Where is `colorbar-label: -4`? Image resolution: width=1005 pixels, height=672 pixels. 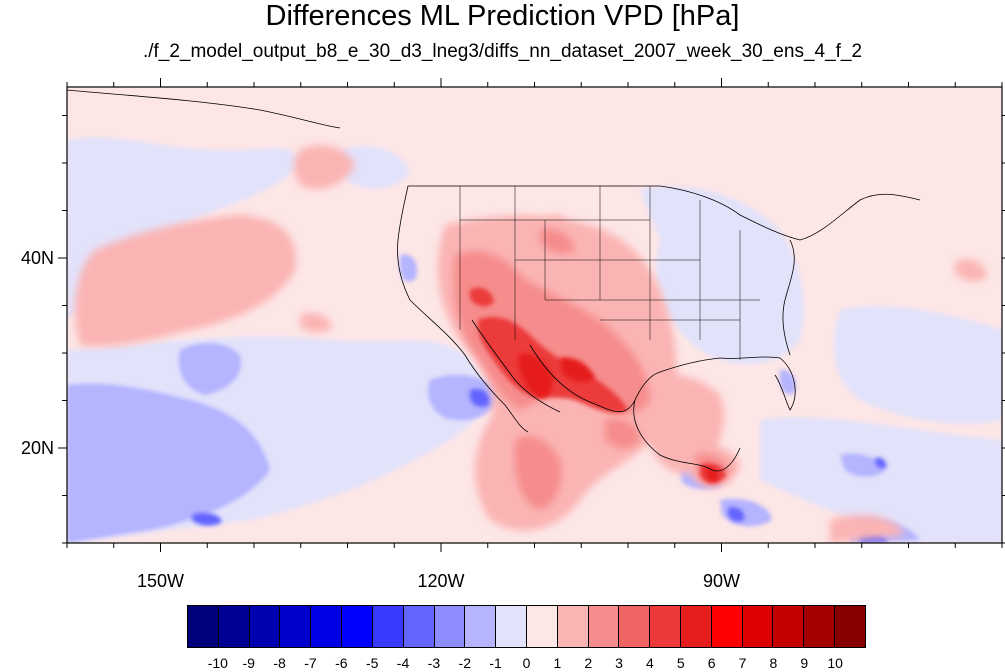 colorbar-label: -4 is located at coordinates (403, 663).